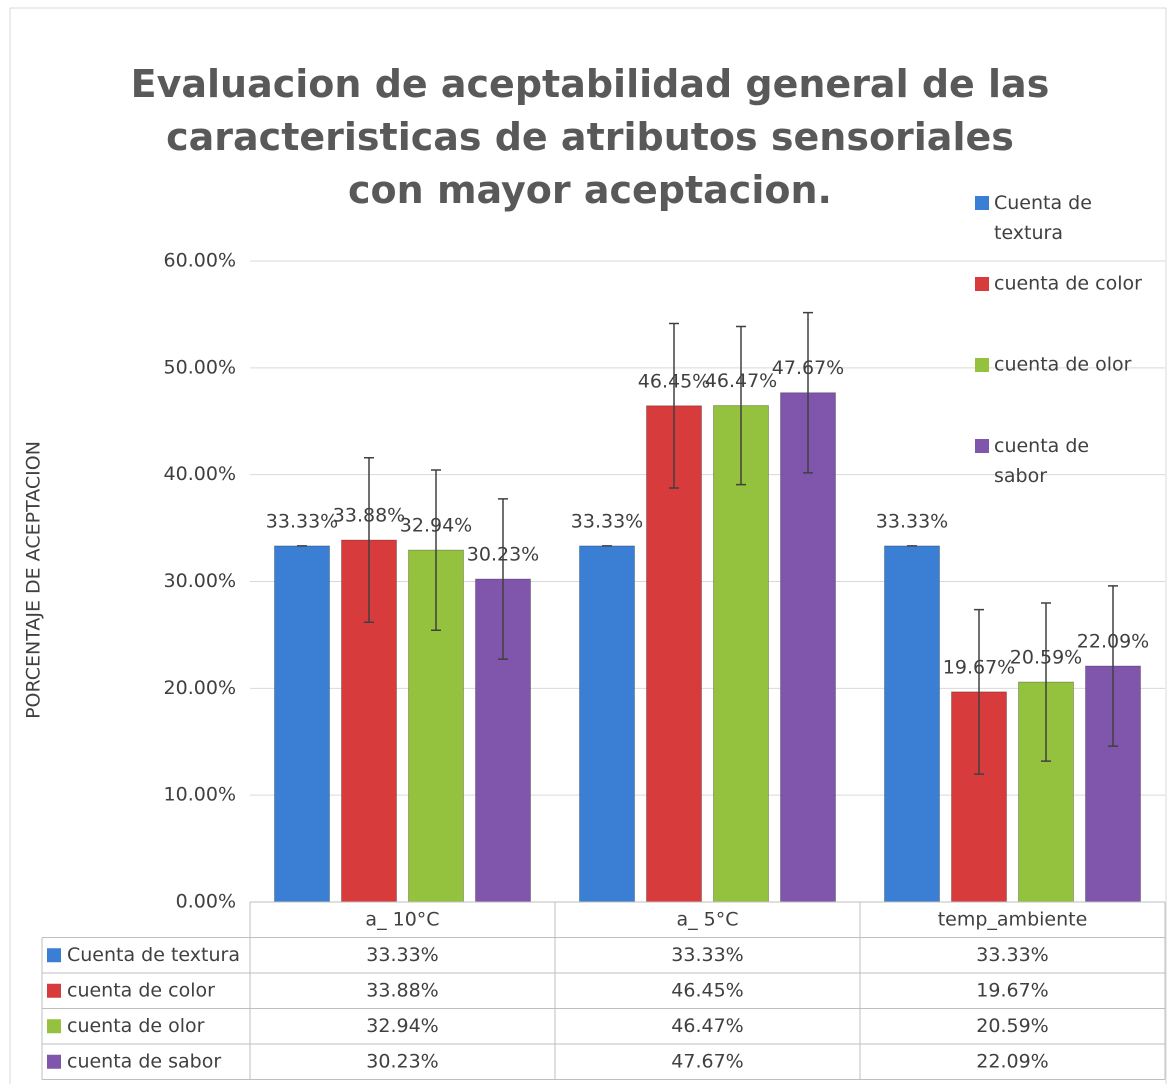 Image resolution: width=1169 pixels, height=1084 pixels. I want to click on table-row-label: cuenta de olor, so click(136, 1026).